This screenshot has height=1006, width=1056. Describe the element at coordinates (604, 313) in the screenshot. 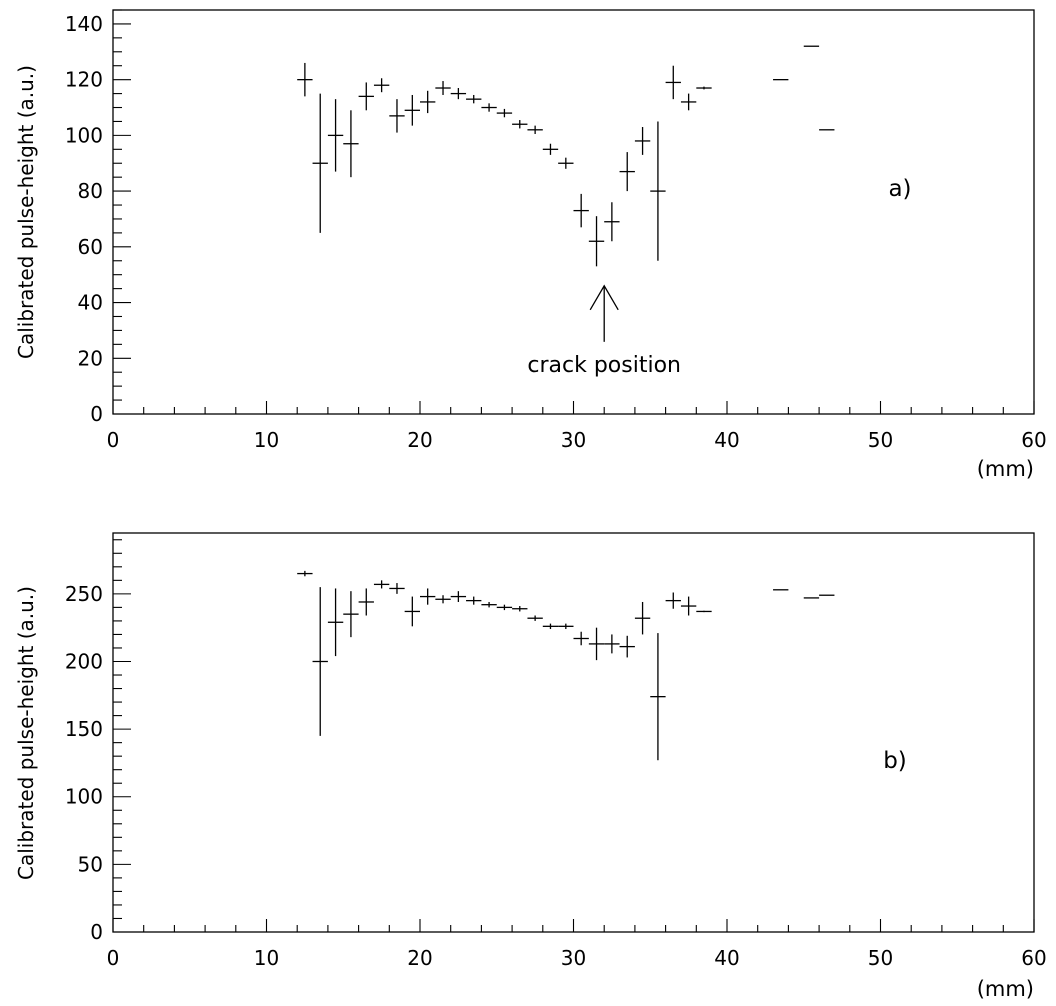

I see `crack-position-arrow` at that location.